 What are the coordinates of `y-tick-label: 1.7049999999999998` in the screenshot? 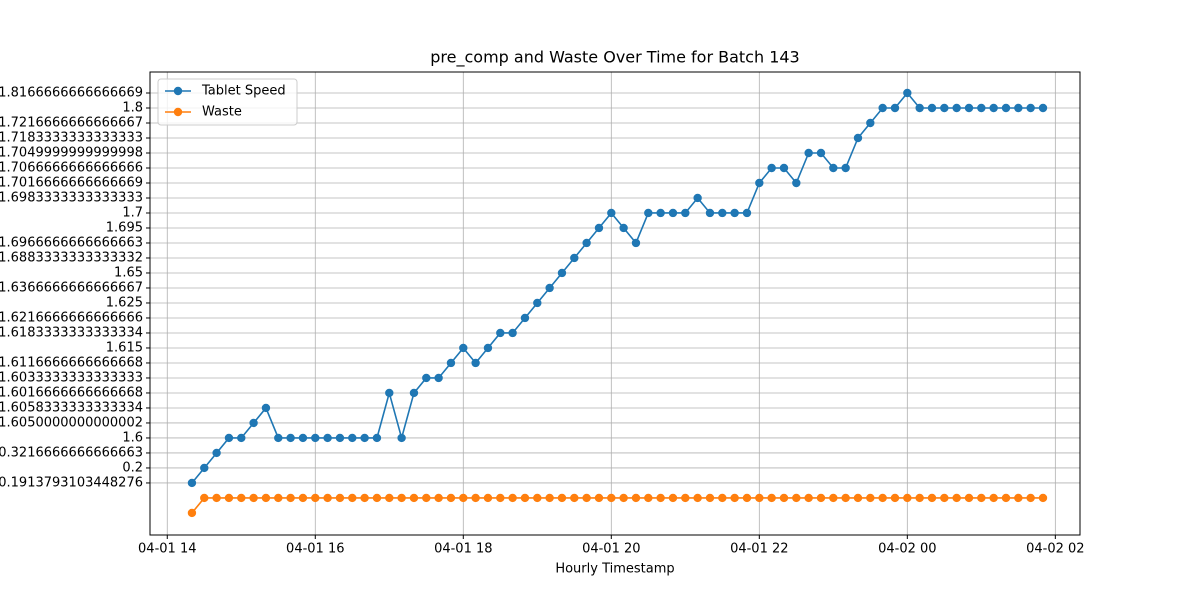 It's located at (71, 152).